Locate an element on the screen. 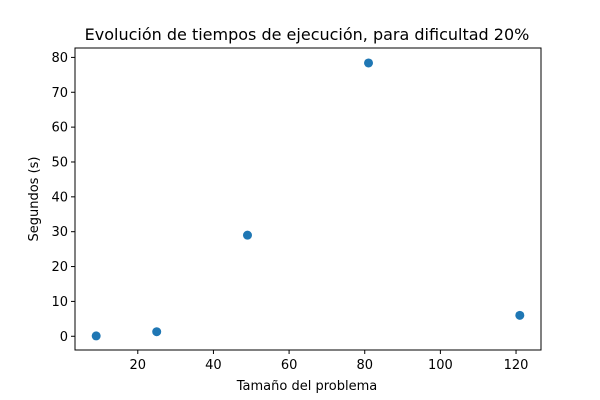  y-tick-label: 70 is located at coordinates (59, 93).